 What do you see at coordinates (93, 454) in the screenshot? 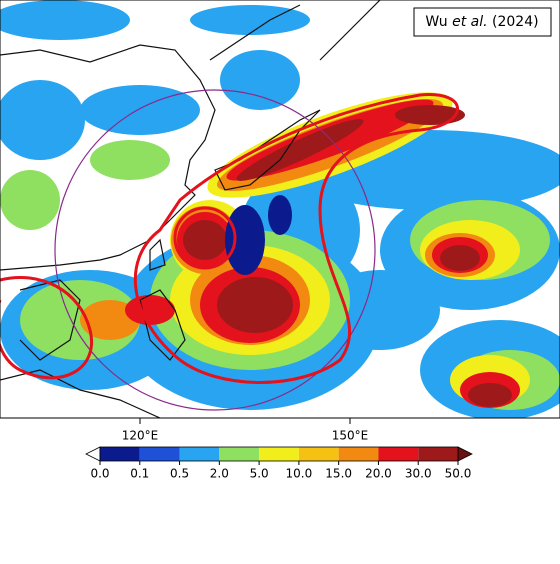
I see `colorbar-under` at bounding box center [93, 454].